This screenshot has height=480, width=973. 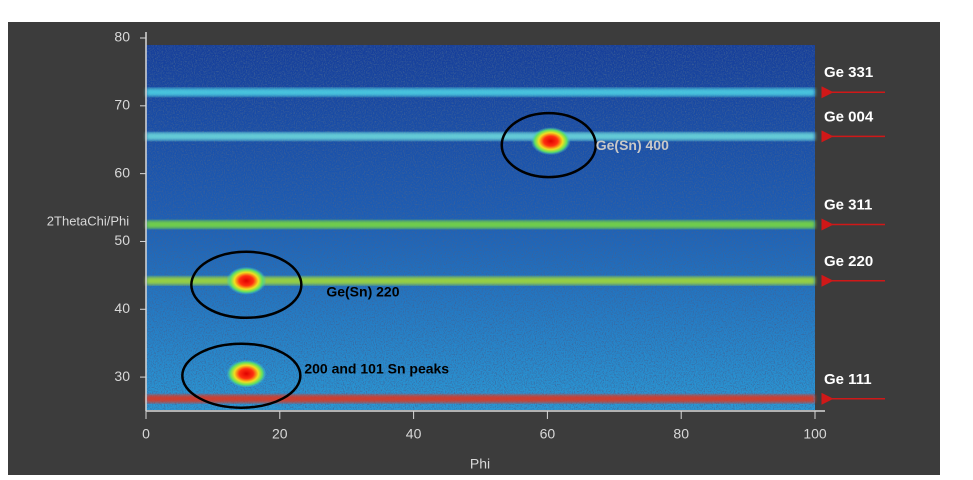 I want to click on x-tick-label: 0, so click(x=146, y=434).